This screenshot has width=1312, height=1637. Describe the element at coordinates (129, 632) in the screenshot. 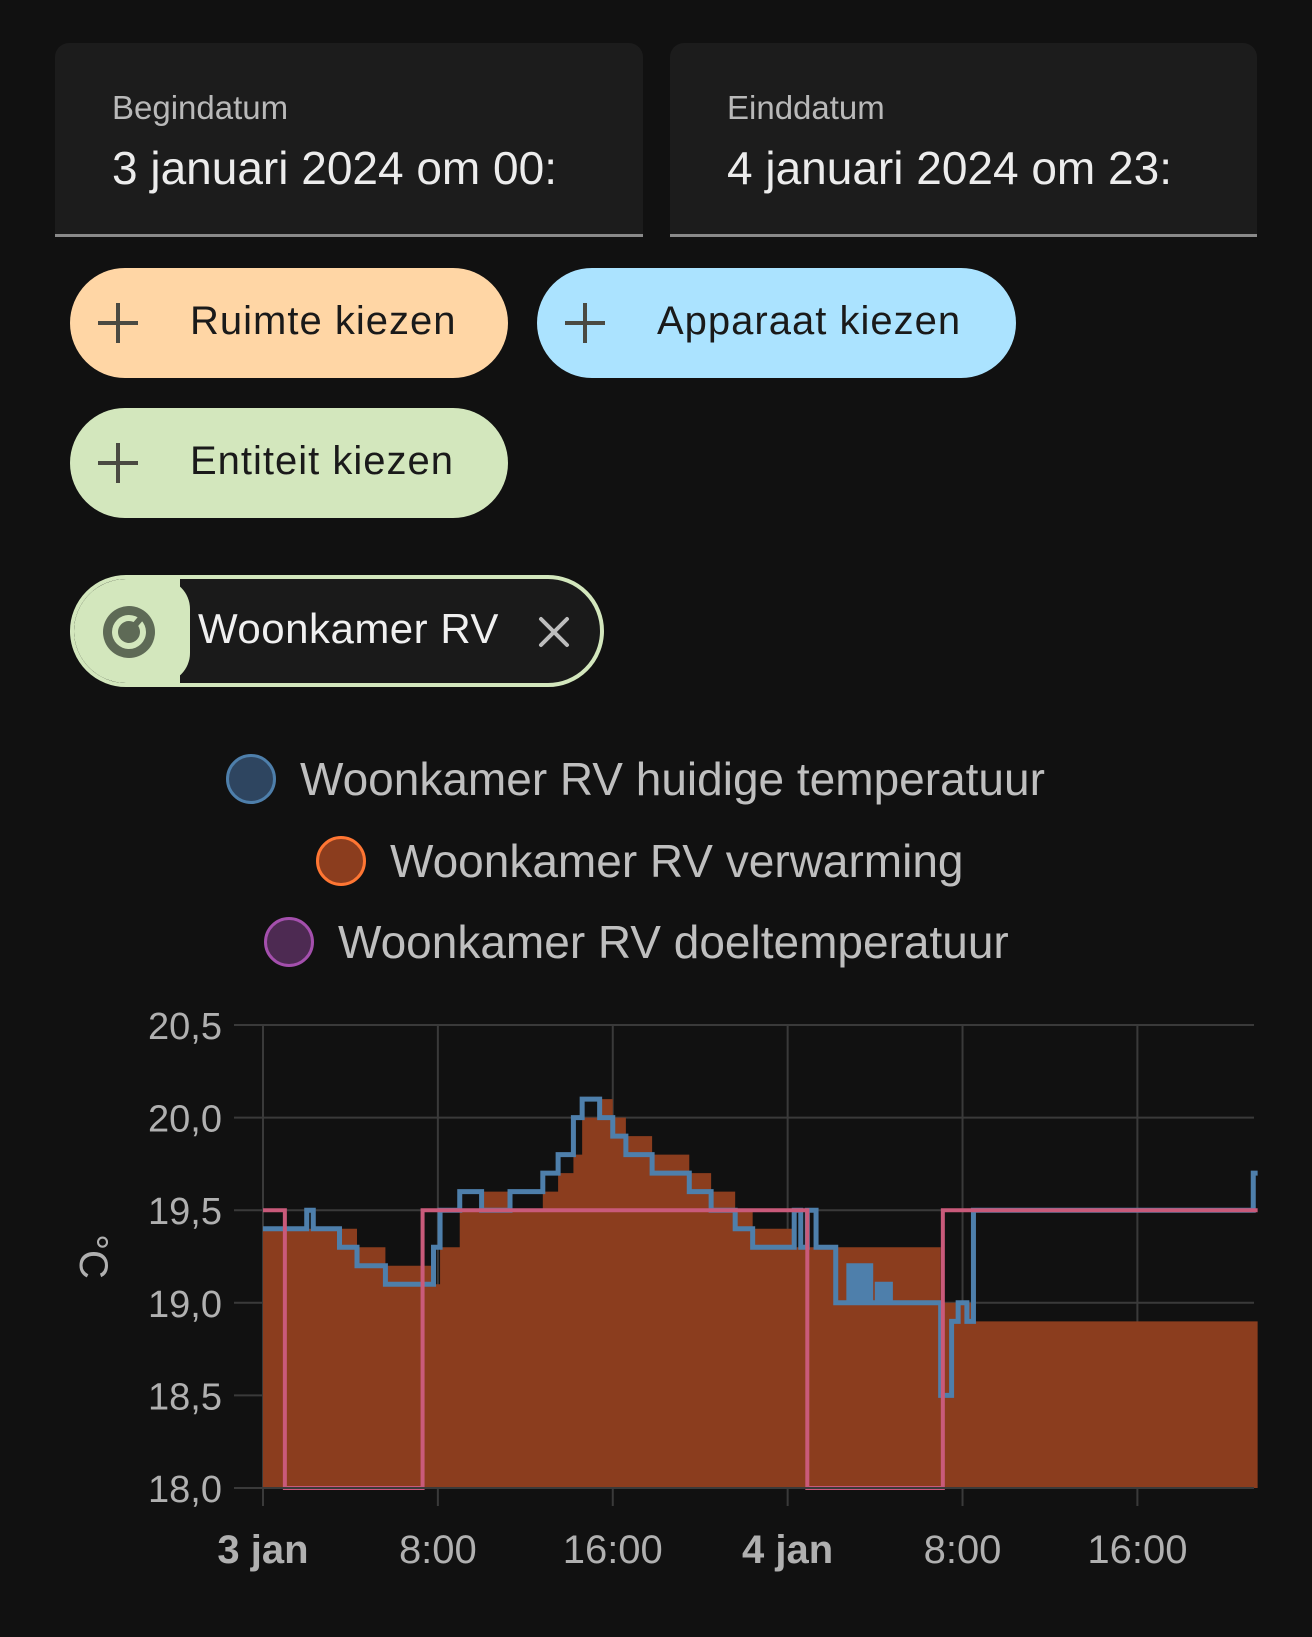

I see `thermostat-icon` at that location.